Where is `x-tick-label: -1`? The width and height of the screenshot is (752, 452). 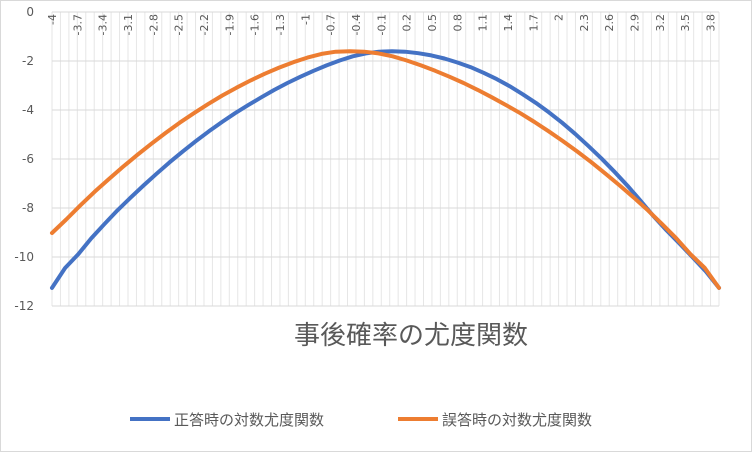
x-tick-label: -1 is located at coordinates (305, 19).